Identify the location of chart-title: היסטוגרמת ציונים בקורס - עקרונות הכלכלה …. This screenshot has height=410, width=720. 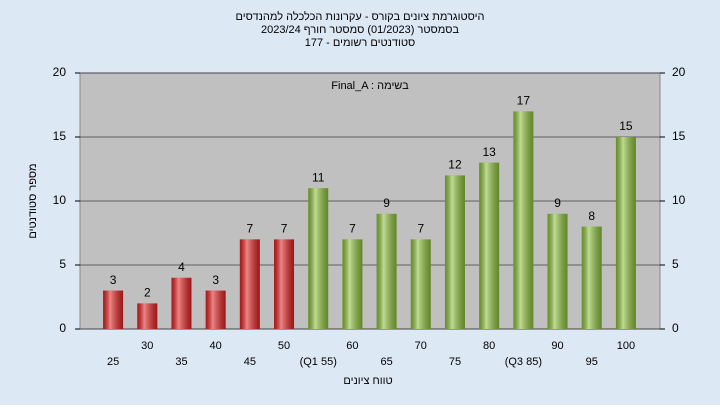
(360, 16).